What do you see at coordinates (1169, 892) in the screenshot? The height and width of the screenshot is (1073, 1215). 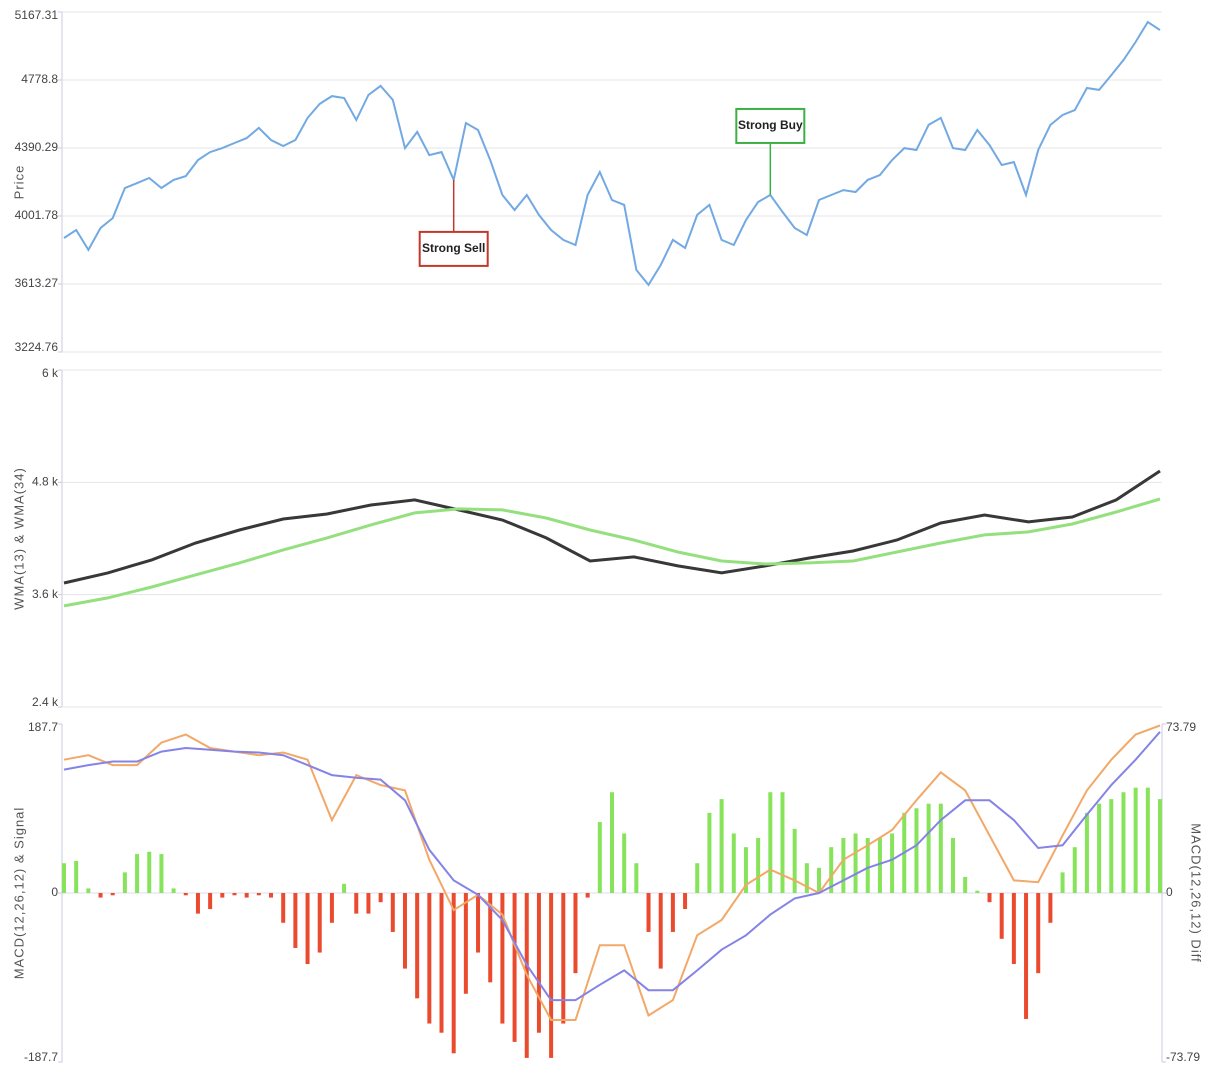 I see `y2-tick-label: 0` at bounding box center [1169, 892].